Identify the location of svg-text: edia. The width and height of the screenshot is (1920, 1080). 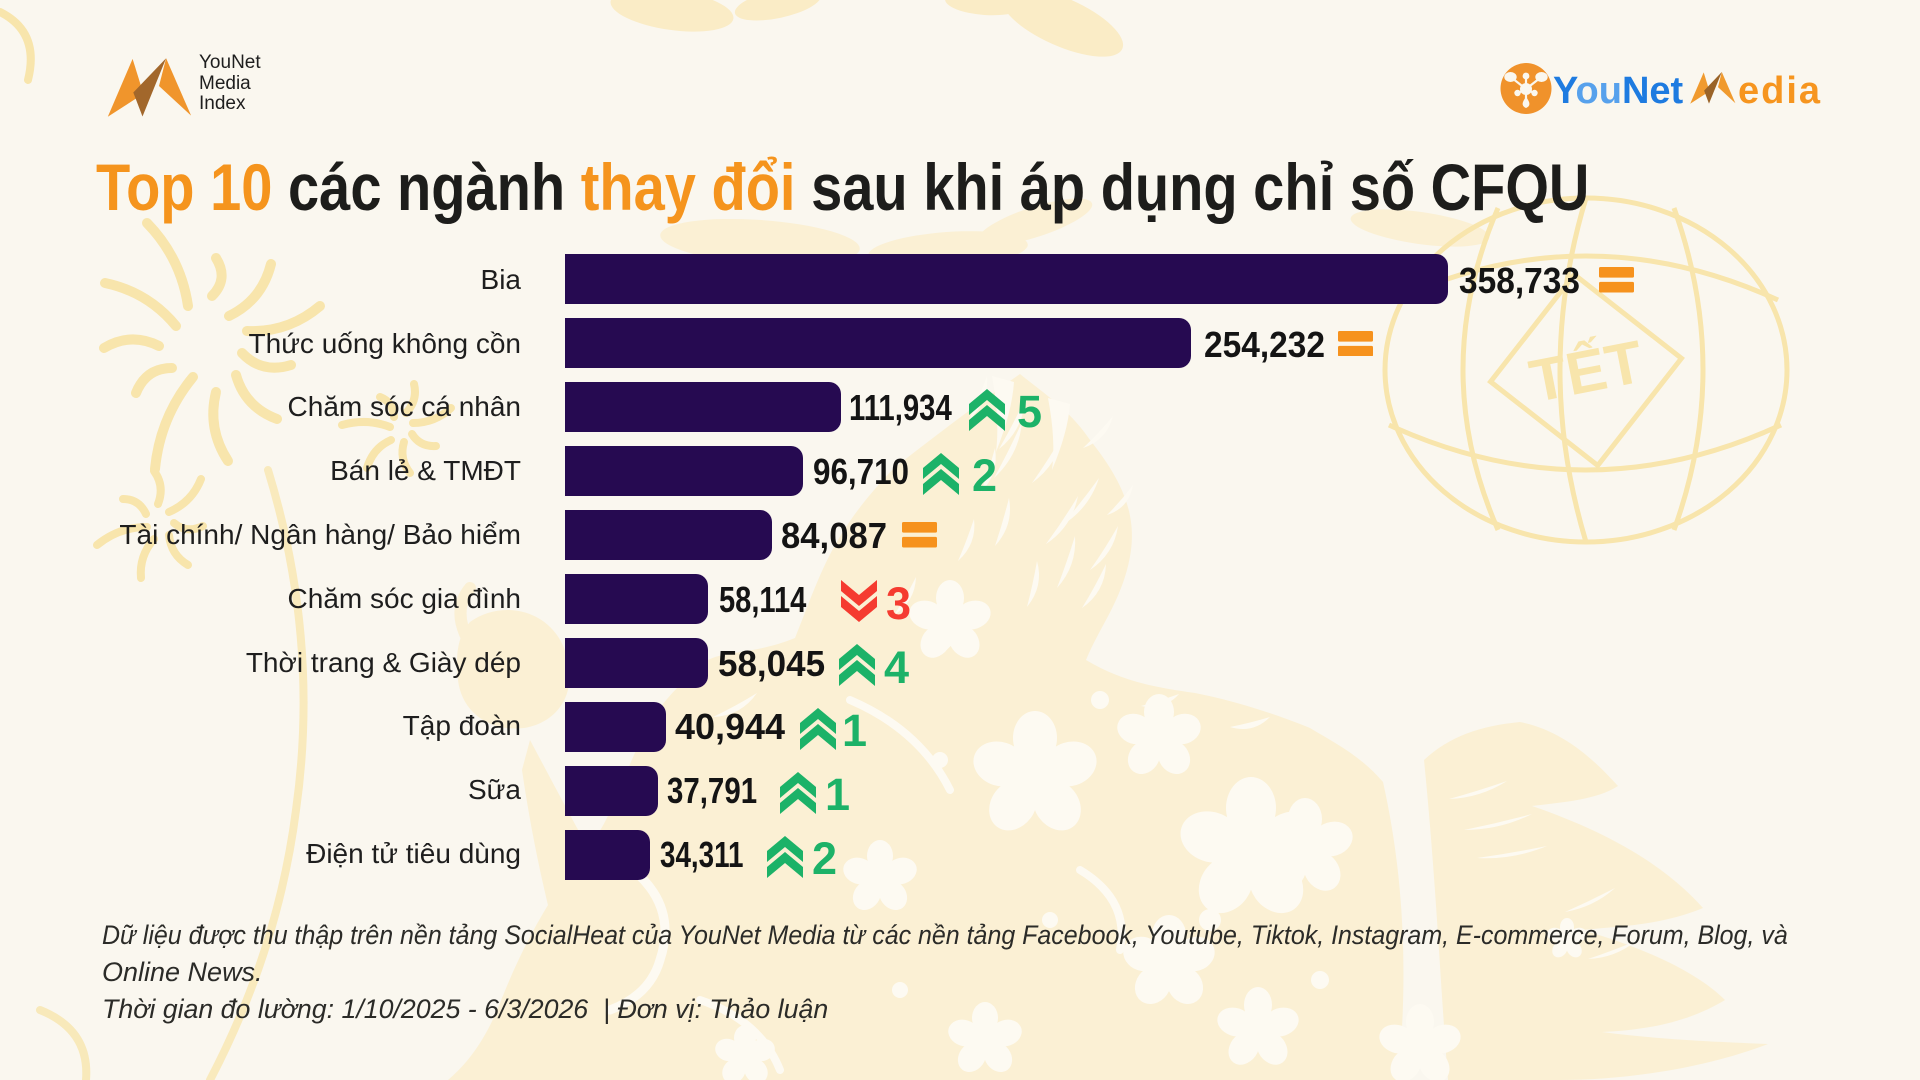
(1780, 91).